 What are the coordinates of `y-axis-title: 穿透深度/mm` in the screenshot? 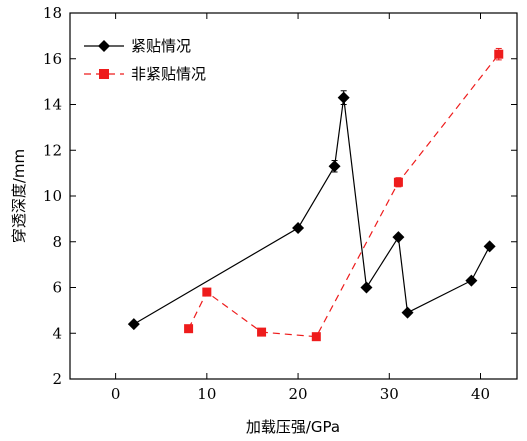 It's located at (19, 196).